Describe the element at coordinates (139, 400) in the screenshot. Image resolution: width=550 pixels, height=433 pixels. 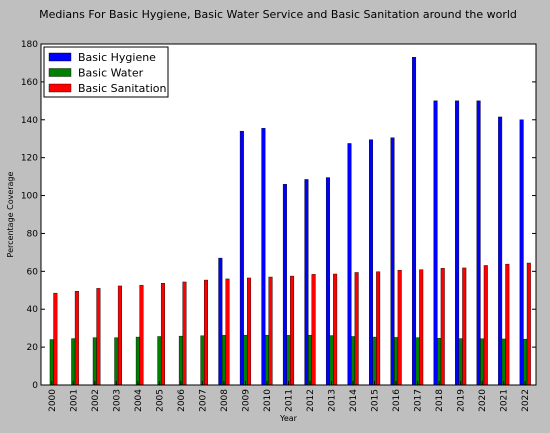
I see `x-tick-label: 2004` at that location.